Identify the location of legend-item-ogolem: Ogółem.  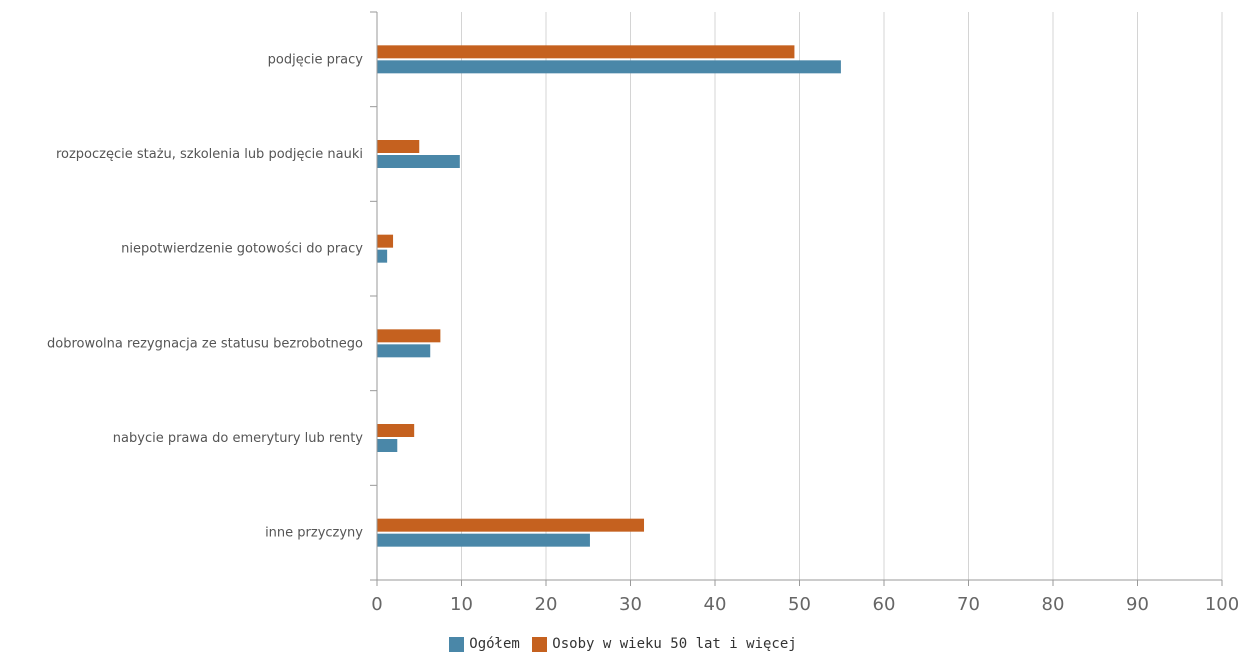
(484, 644).